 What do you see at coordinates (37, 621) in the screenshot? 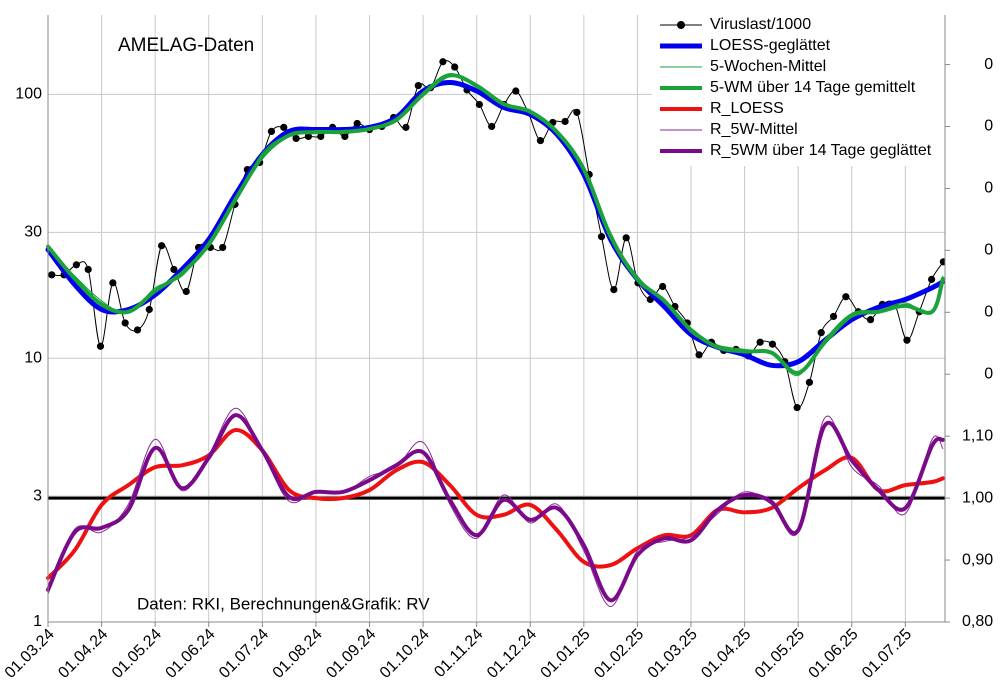
I see `y-tick-label: 1` at bounding box center [37, 621].